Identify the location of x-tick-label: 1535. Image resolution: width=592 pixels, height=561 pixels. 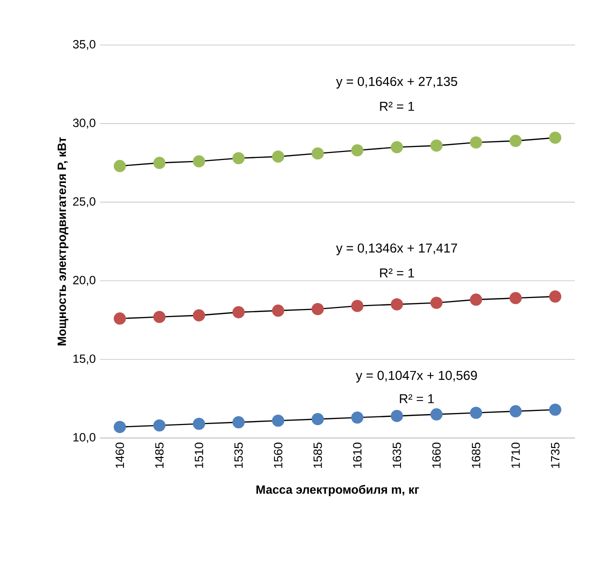
(238, 455).